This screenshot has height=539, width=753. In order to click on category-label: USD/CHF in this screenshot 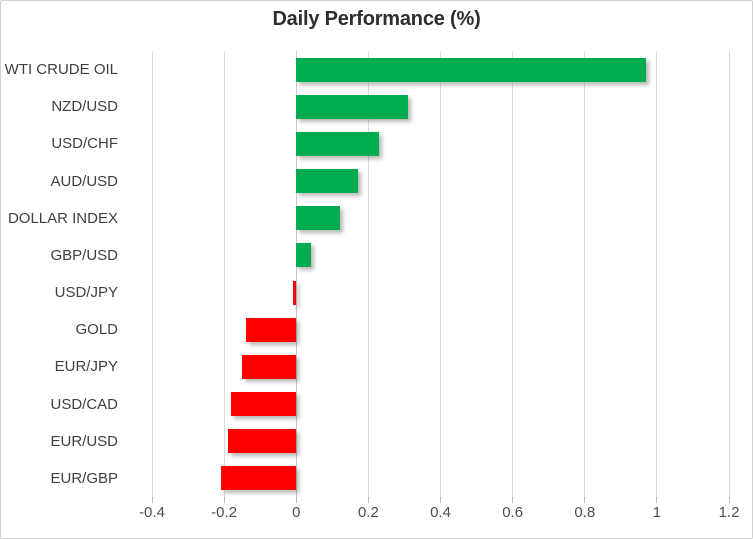, I will do `click(84, 144)`.